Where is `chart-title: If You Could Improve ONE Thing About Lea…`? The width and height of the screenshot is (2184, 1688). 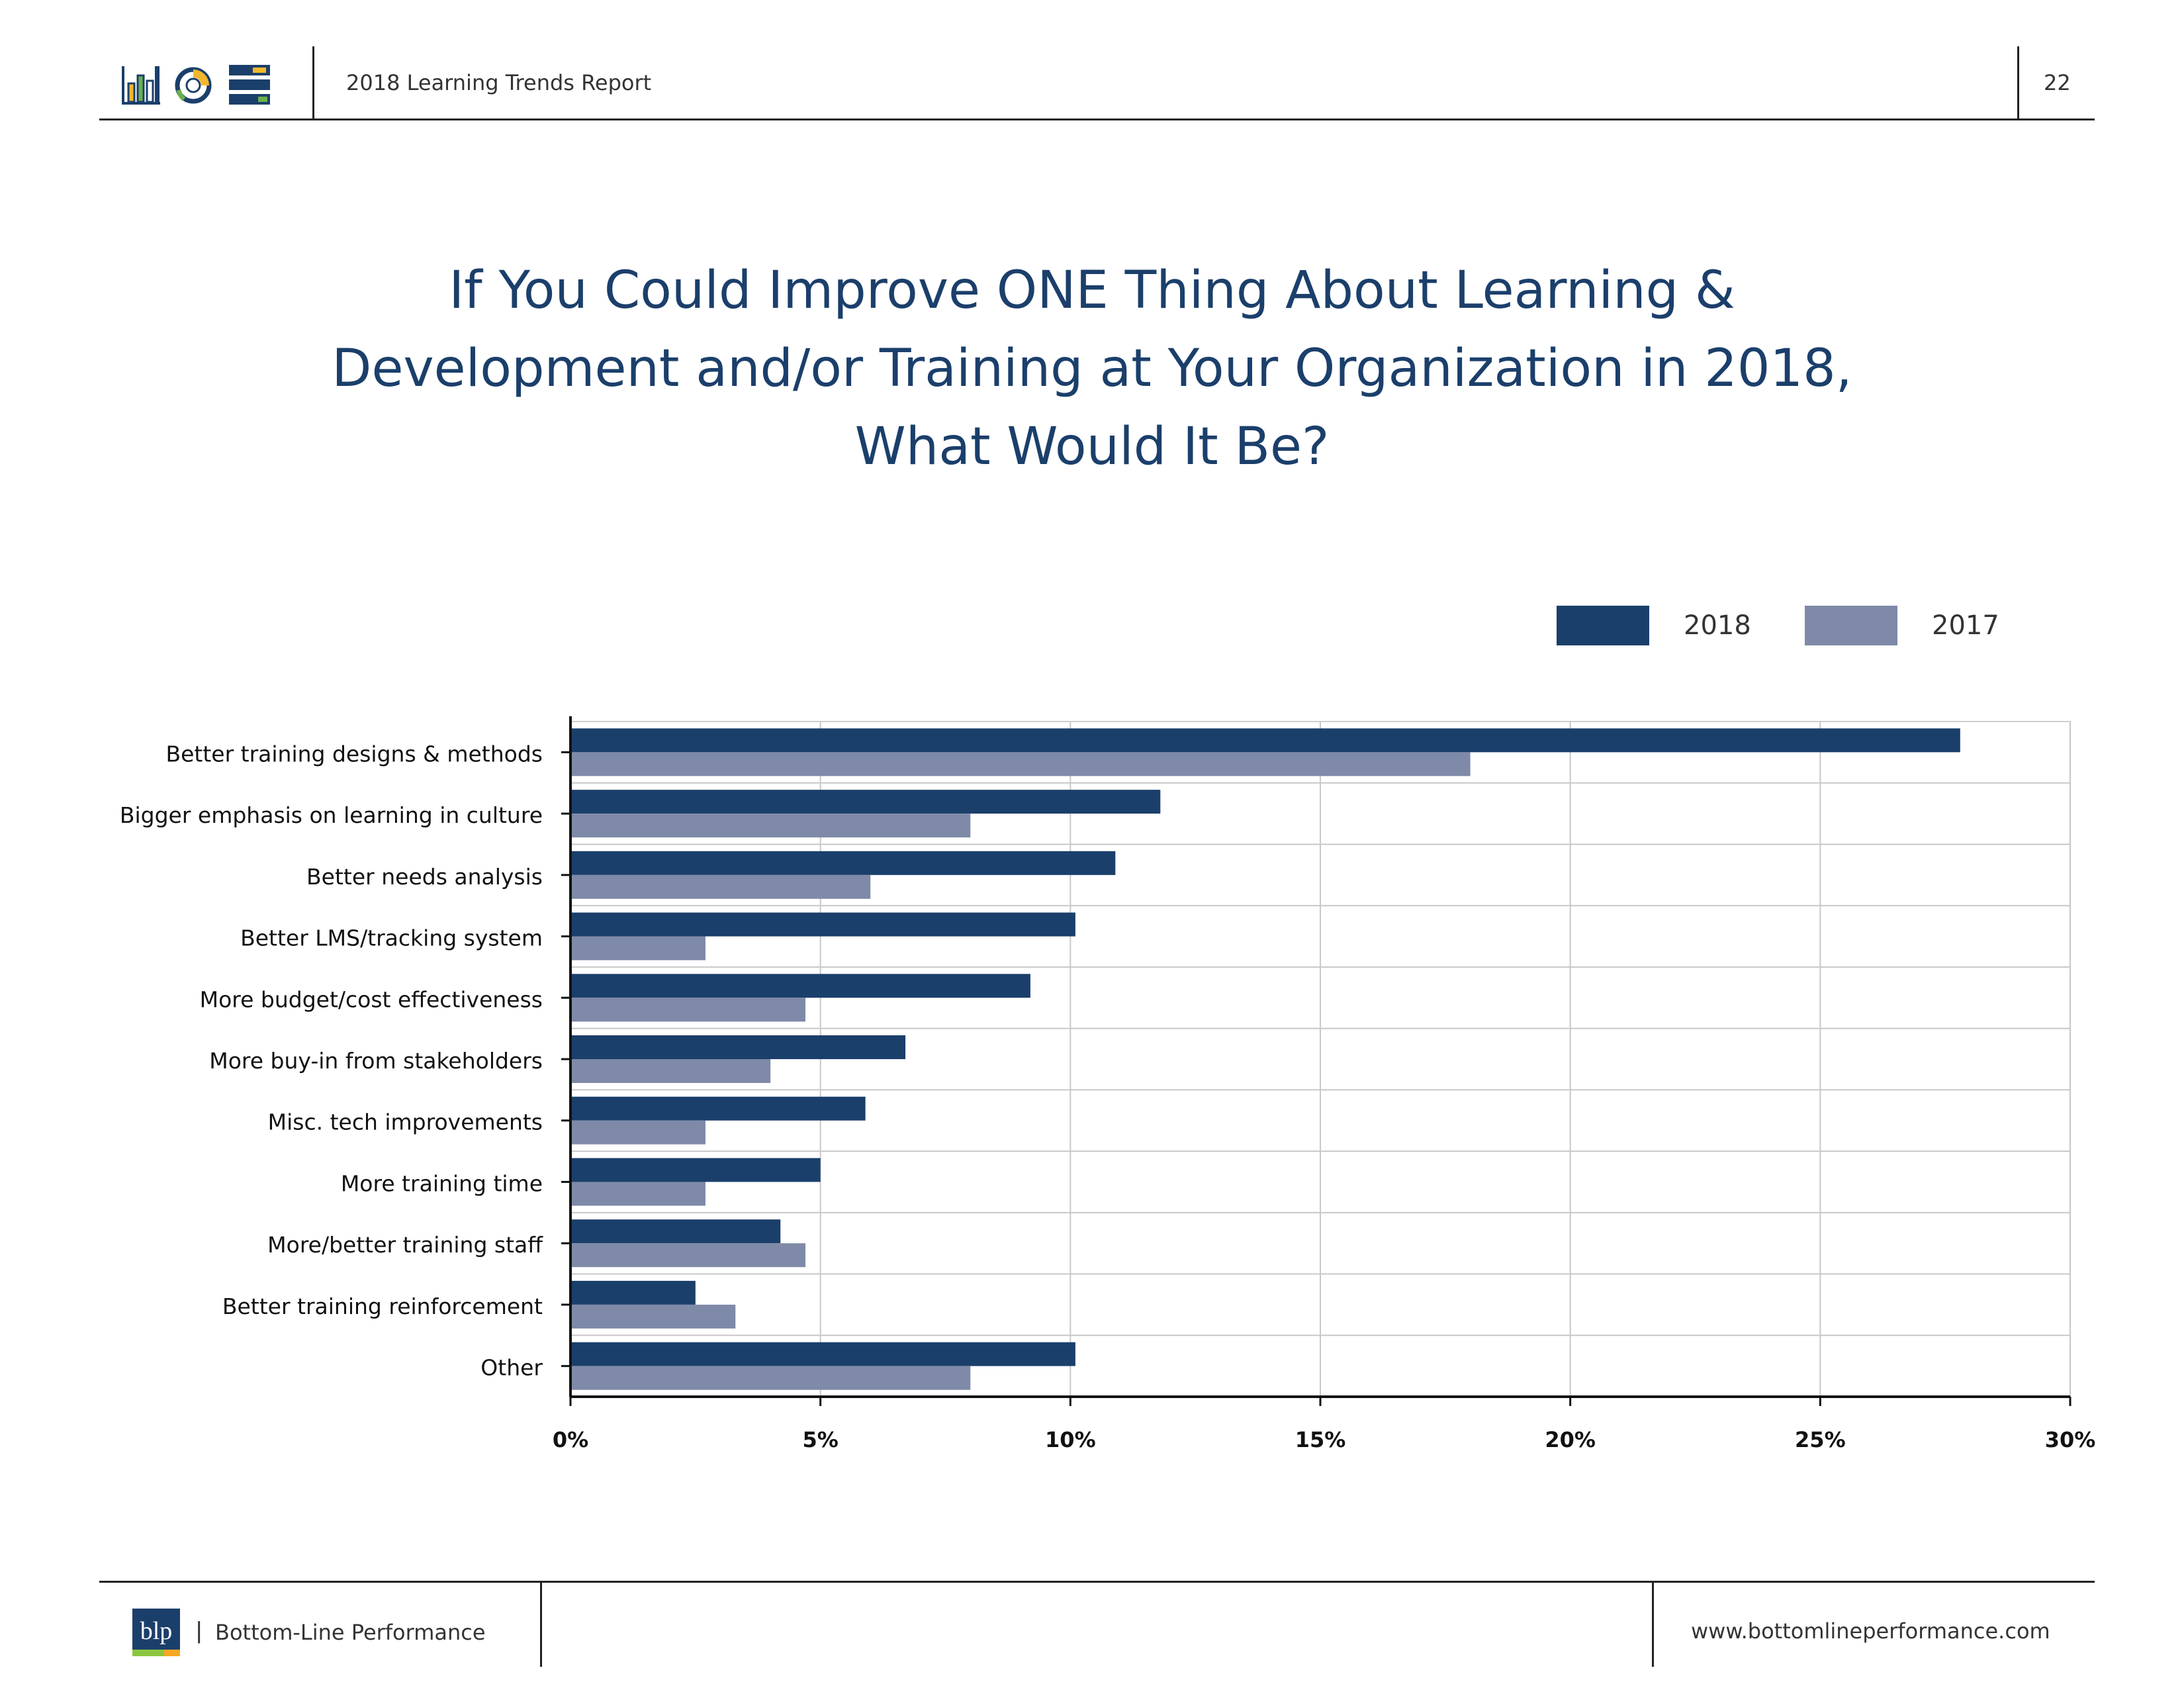 chart-title: If You Could Improve ONE Thing About Lea… is located at coordinates (1092, 369).